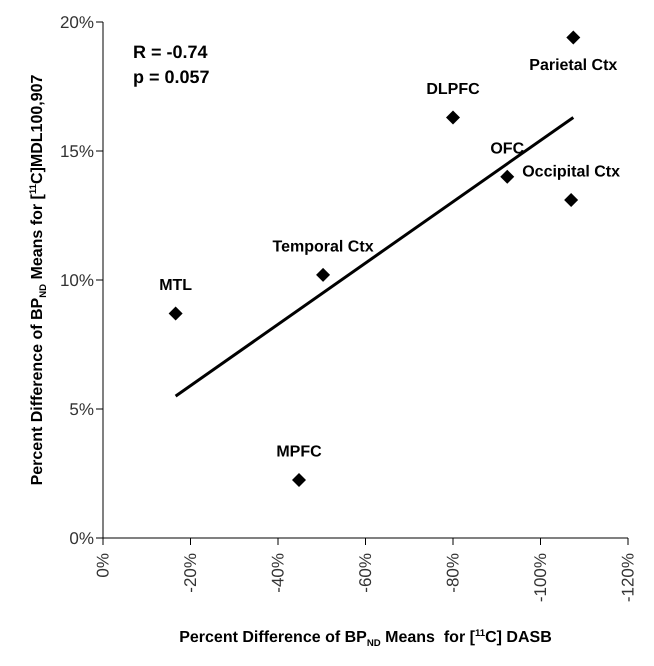 Image resolution: width=654 pixels, height=666 pixels. What do you see at coordinates (190, 573) in the screenshot?
I see `x-tick-label: -20%` at bounding box center [190, 573].